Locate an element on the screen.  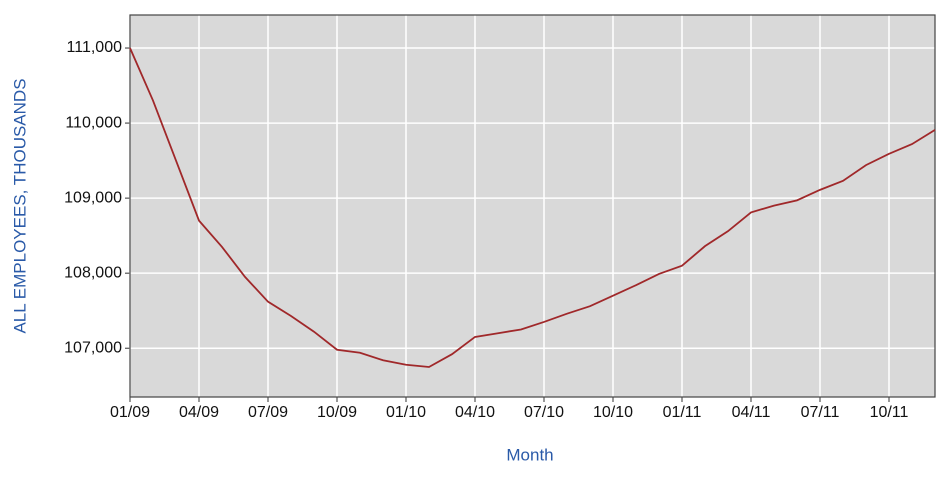
x-tick-label: 01/10 is located at coordinates (406, 412).